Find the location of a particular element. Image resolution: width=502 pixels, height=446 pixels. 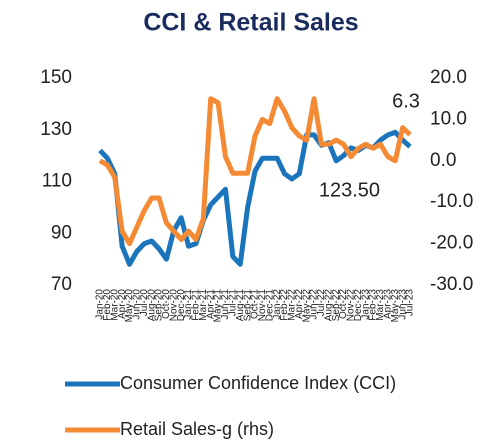

x-tick-label: Jul-21 is located at coordinates (232, 303).